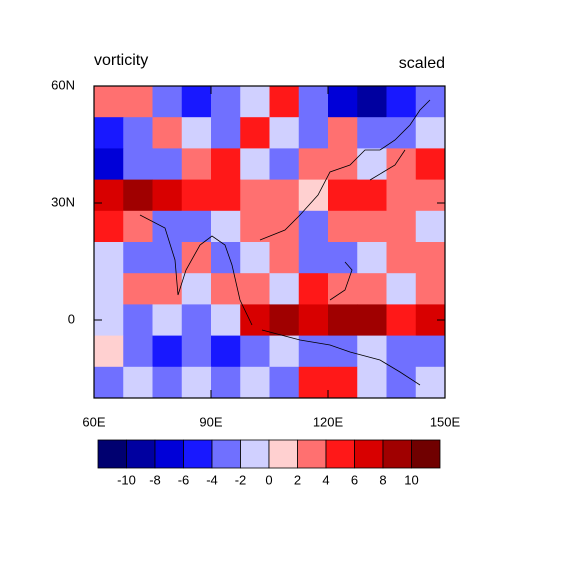 Image resolution: width=571 pixels, height=561 pixels. I want to click on y-tick-label: 0, so click(71, 318).